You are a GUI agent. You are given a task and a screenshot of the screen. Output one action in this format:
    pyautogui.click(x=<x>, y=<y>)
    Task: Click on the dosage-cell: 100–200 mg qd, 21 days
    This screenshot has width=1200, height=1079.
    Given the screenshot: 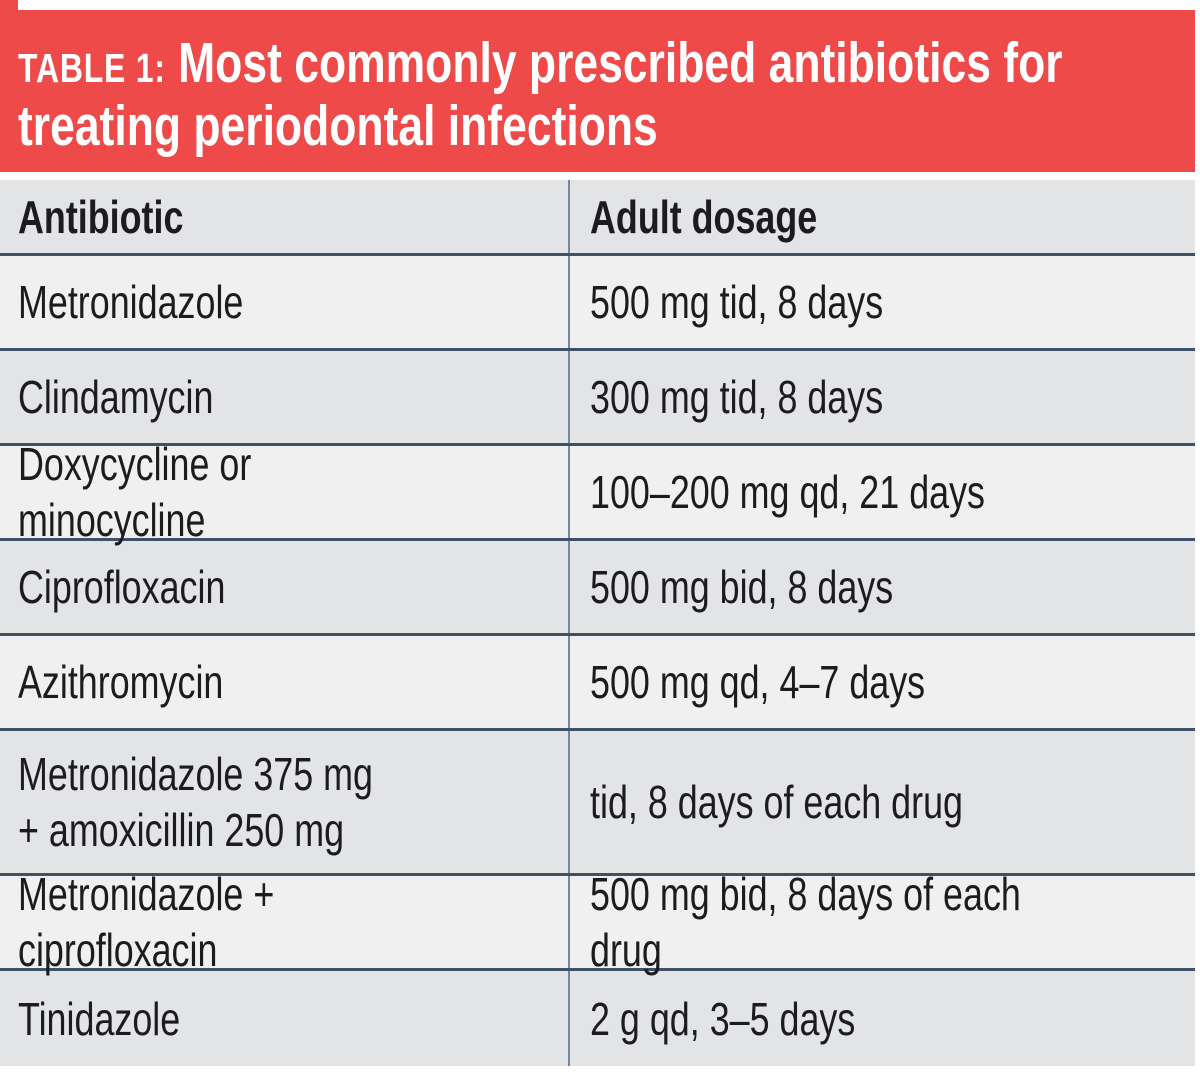 What is the action you would take?
    pyautogui.click(x=882, y=492)
    